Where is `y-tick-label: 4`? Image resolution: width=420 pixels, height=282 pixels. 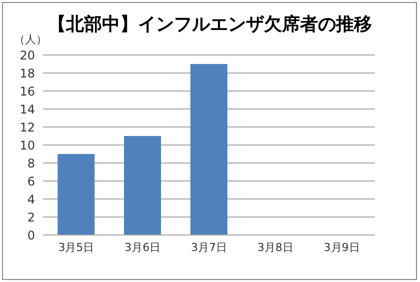
y-tick-label: 4 is located at coordinates (31, 199).